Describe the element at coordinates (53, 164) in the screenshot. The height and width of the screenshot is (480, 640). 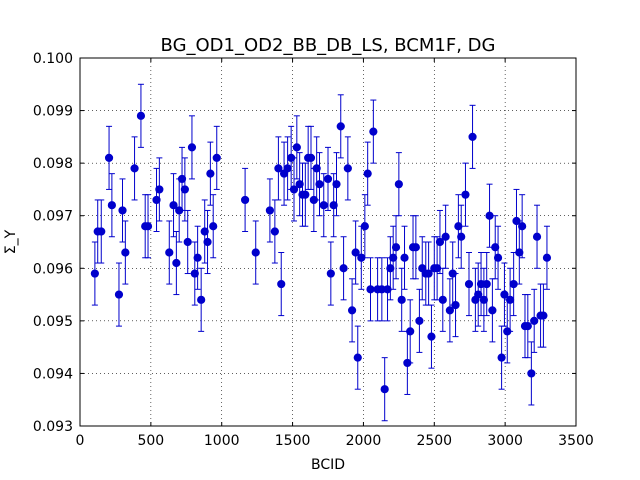
I see `y-tick-label: 0.098` at that location.